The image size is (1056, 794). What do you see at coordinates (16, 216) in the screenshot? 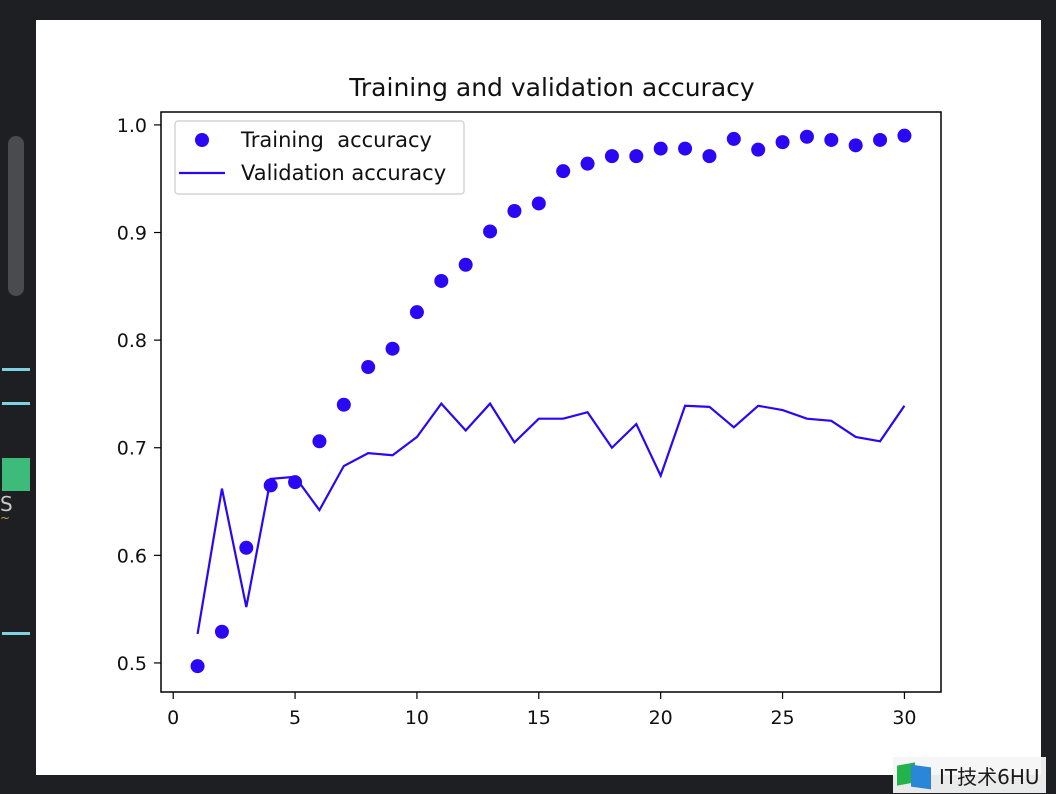
I see `editor-scrollbar` at bounding box center [16, 216].